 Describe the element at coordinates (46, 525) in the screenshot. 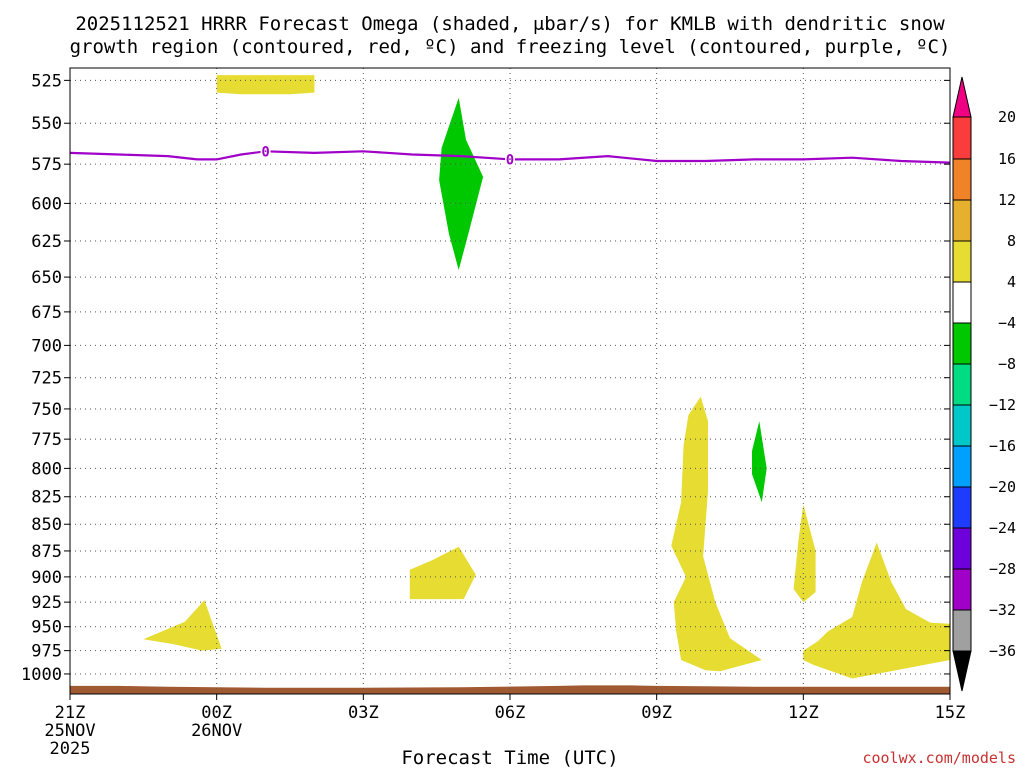

I see `y-tick-label: 850` at that location.